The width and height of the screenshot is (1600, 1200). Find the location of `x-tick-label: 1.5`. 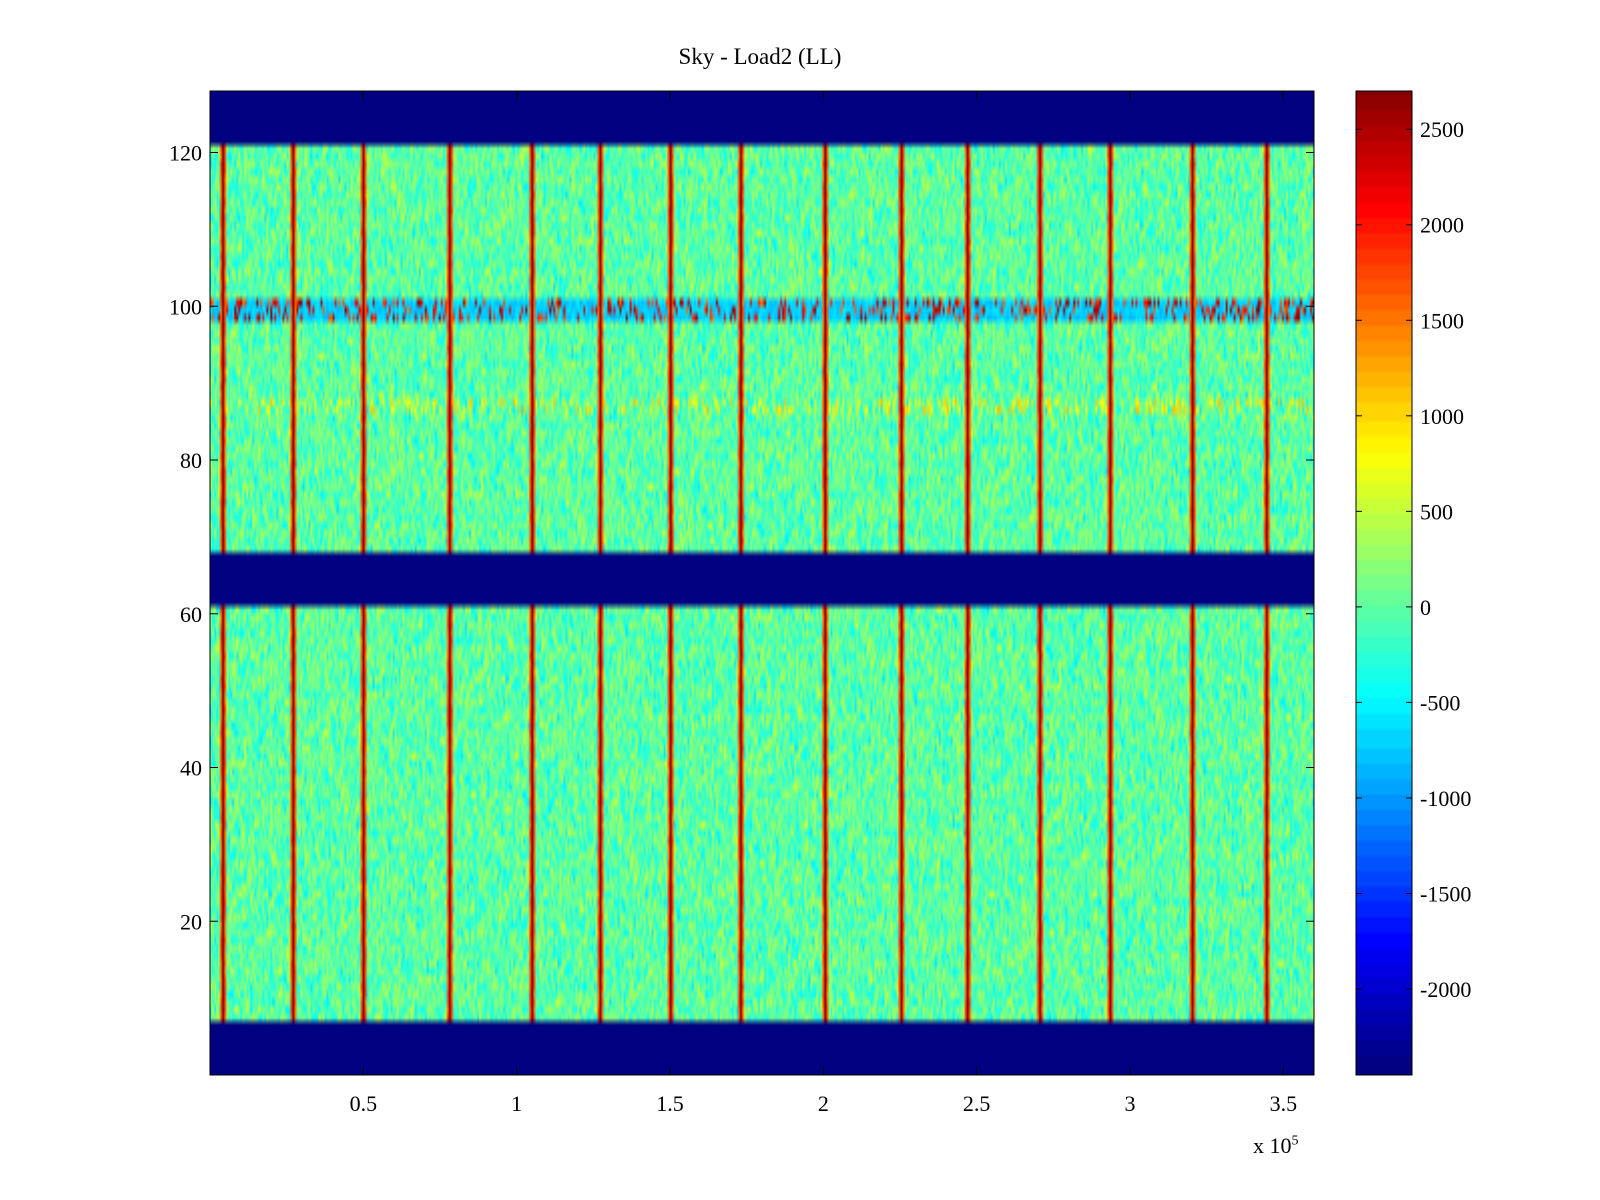

x-tick-label: 1.5 is located at coordinates (670, 1103).